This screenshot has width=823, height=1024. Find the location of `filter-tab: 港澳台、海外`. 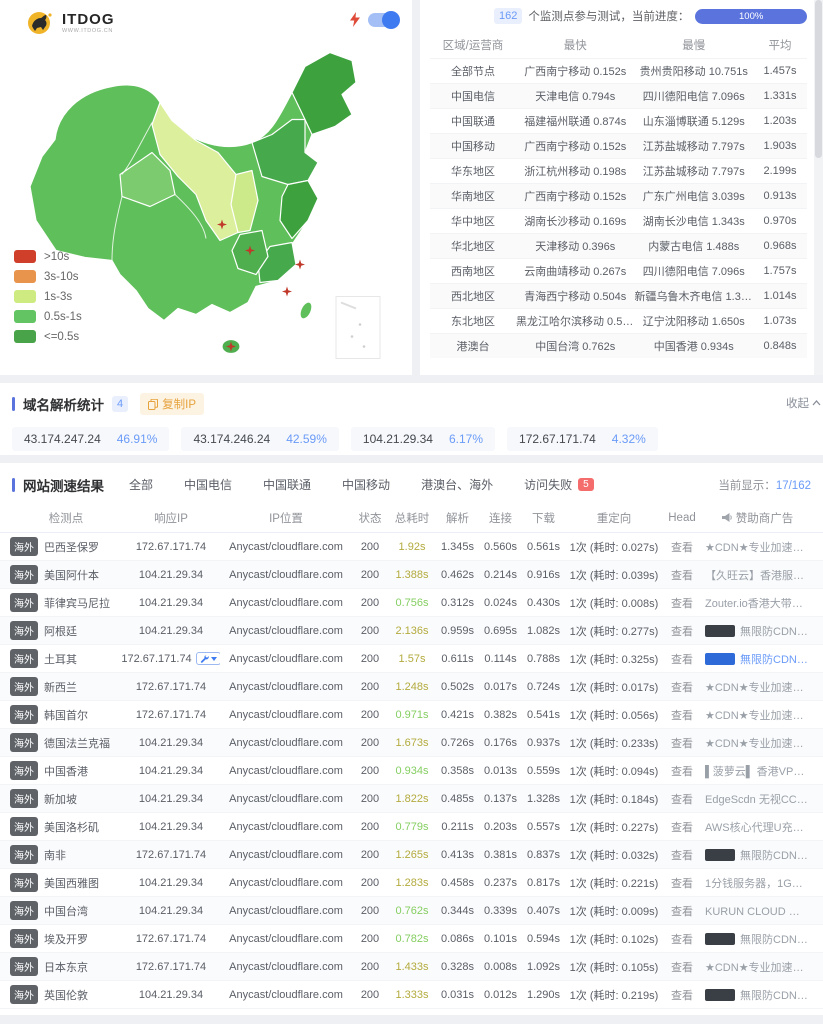

filter-tab: 港澳台、海外 is located at coordinates (457, 484).